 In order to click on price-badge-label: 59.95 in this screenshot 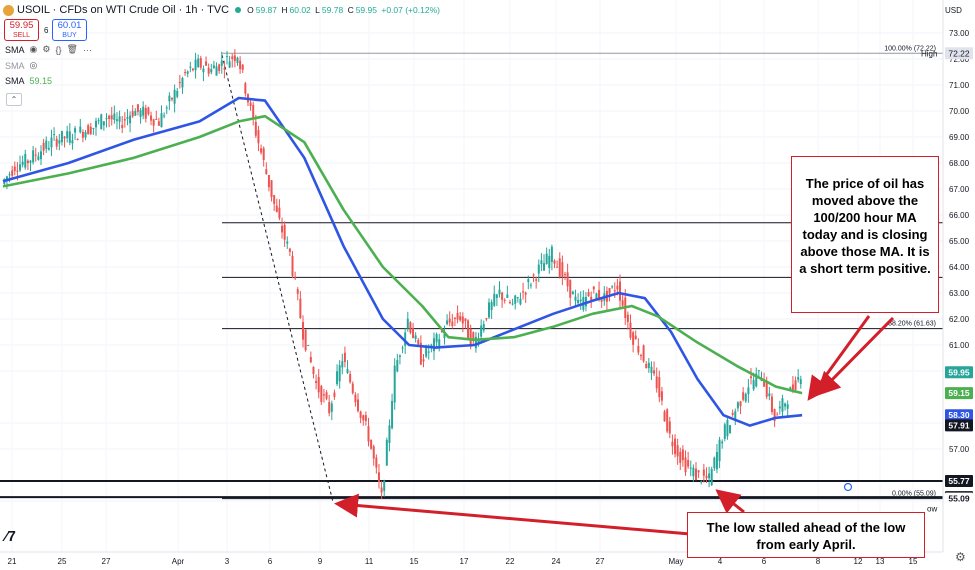, I will do `click(959, 372)`.